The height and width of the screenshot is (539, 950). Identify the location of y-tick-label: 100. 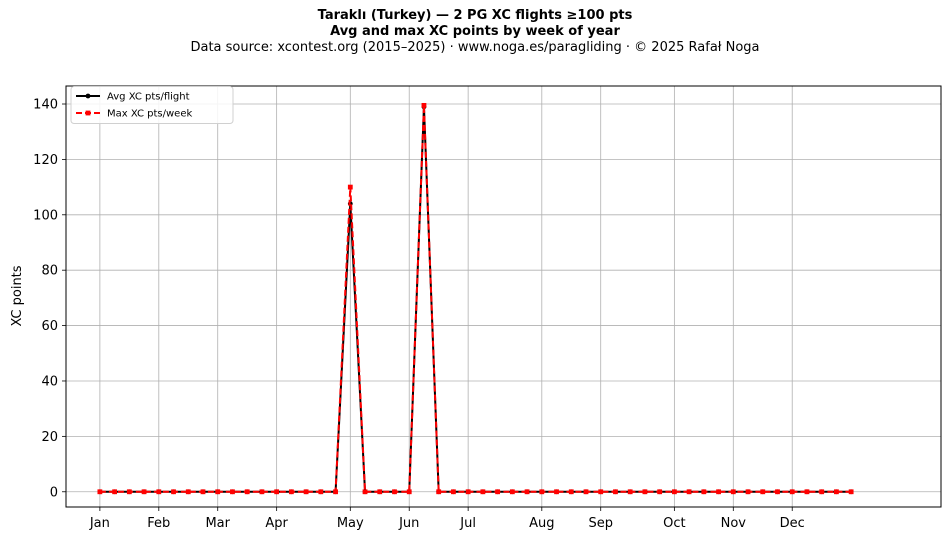
(45, 215).